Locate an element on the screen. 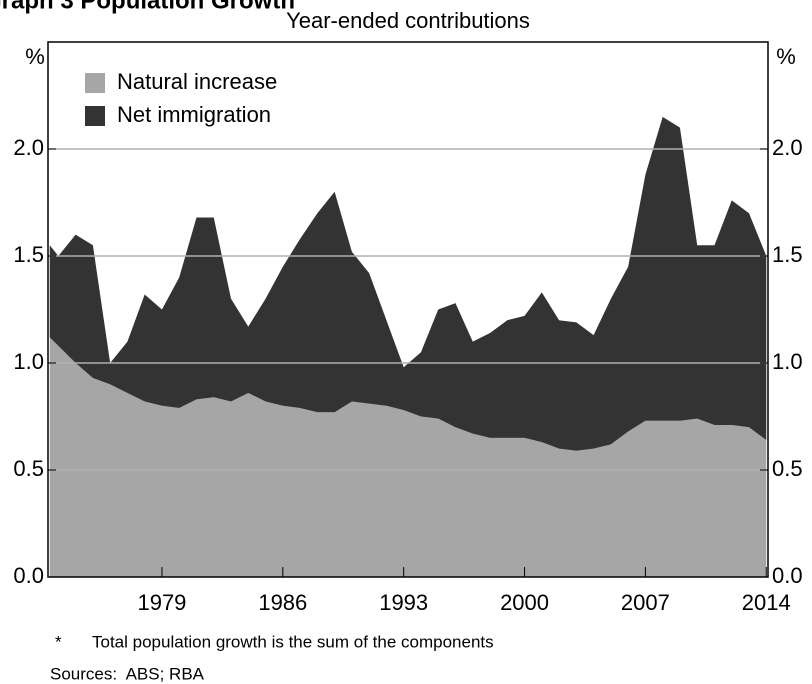 This screenshot has height=684, width=812. y2-tick-label: 0.5 is located at coordinates (787, 468).